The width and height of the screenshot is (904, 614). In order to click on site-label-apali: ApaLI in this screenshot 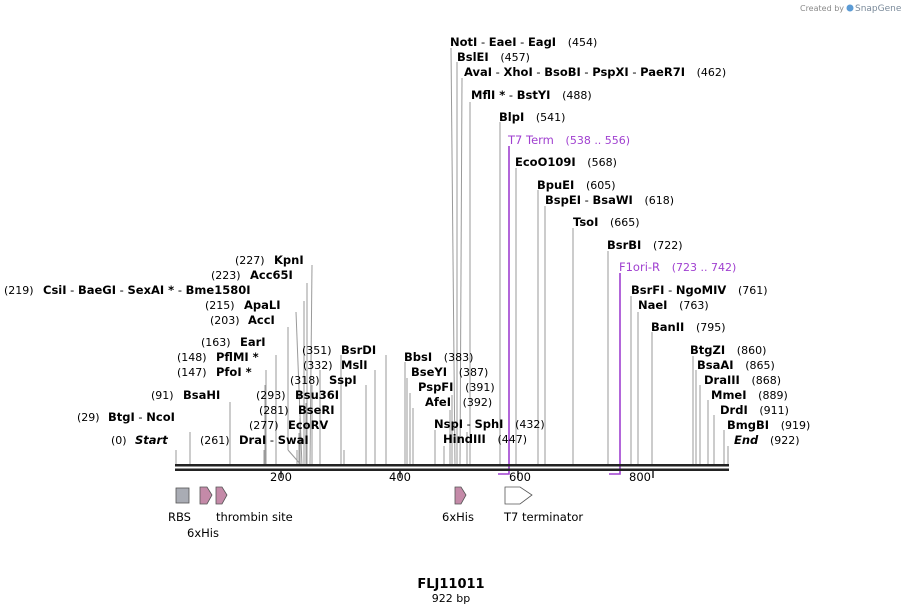, I will do `click(262, 305)`.